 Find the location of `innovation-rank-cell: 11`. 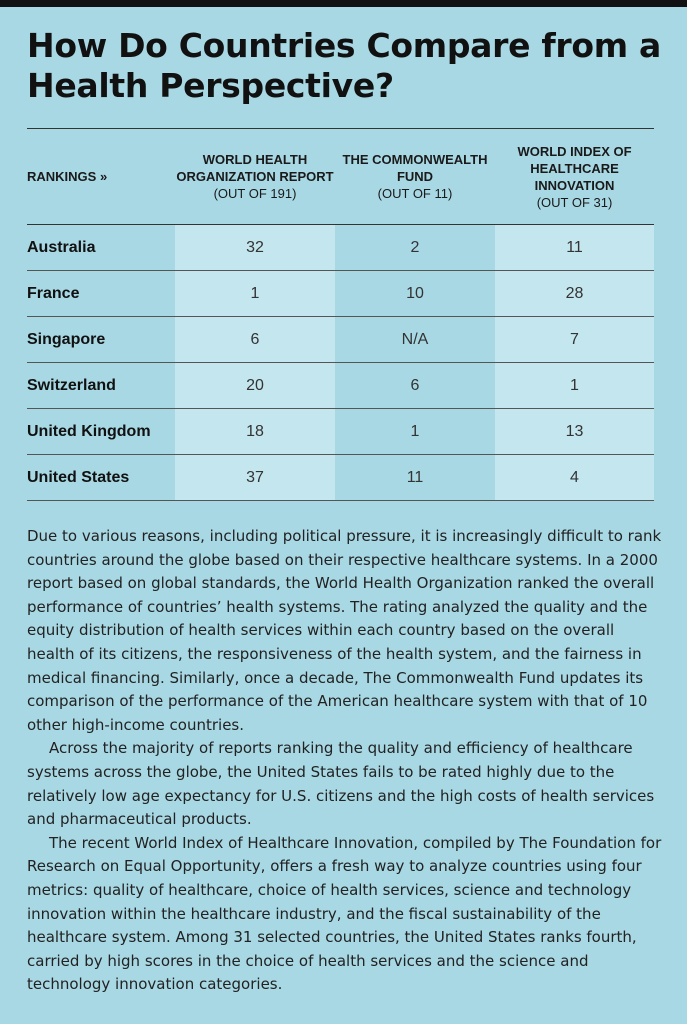

innovation-rank-cell: 11 is located at coordinates (574, 247).